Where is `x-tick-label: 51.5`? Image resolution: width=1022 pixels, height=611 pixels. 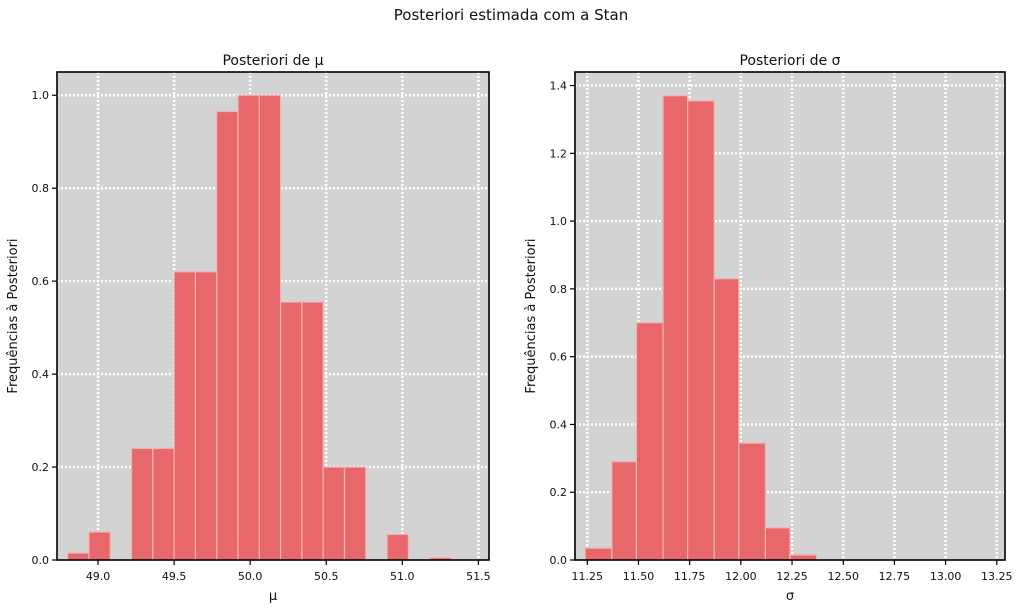
x-tick-label: 51.5 is located at coordinates (478, 576).